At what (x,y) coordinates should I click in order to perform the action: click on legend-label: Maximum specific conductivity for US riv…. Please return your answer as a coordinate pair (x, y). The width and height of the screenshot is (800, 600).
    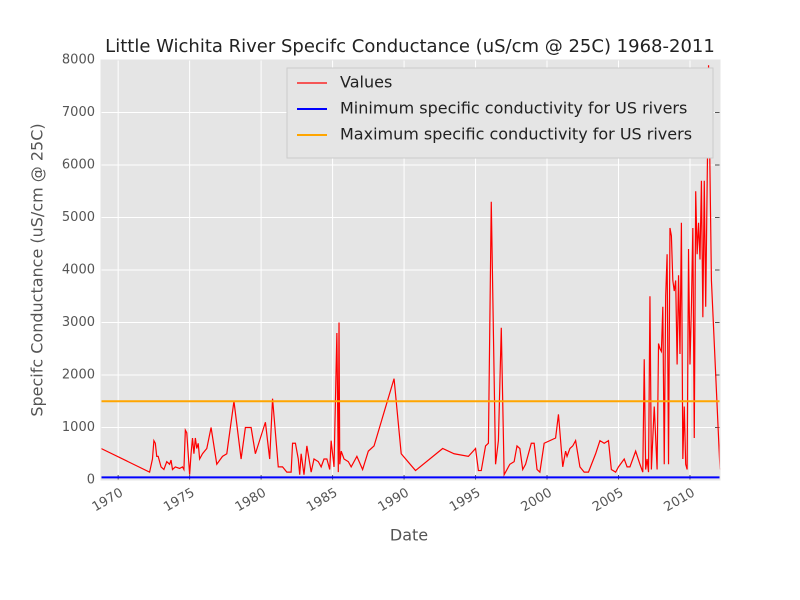
    Looking at the image, I should click on (516, 134).